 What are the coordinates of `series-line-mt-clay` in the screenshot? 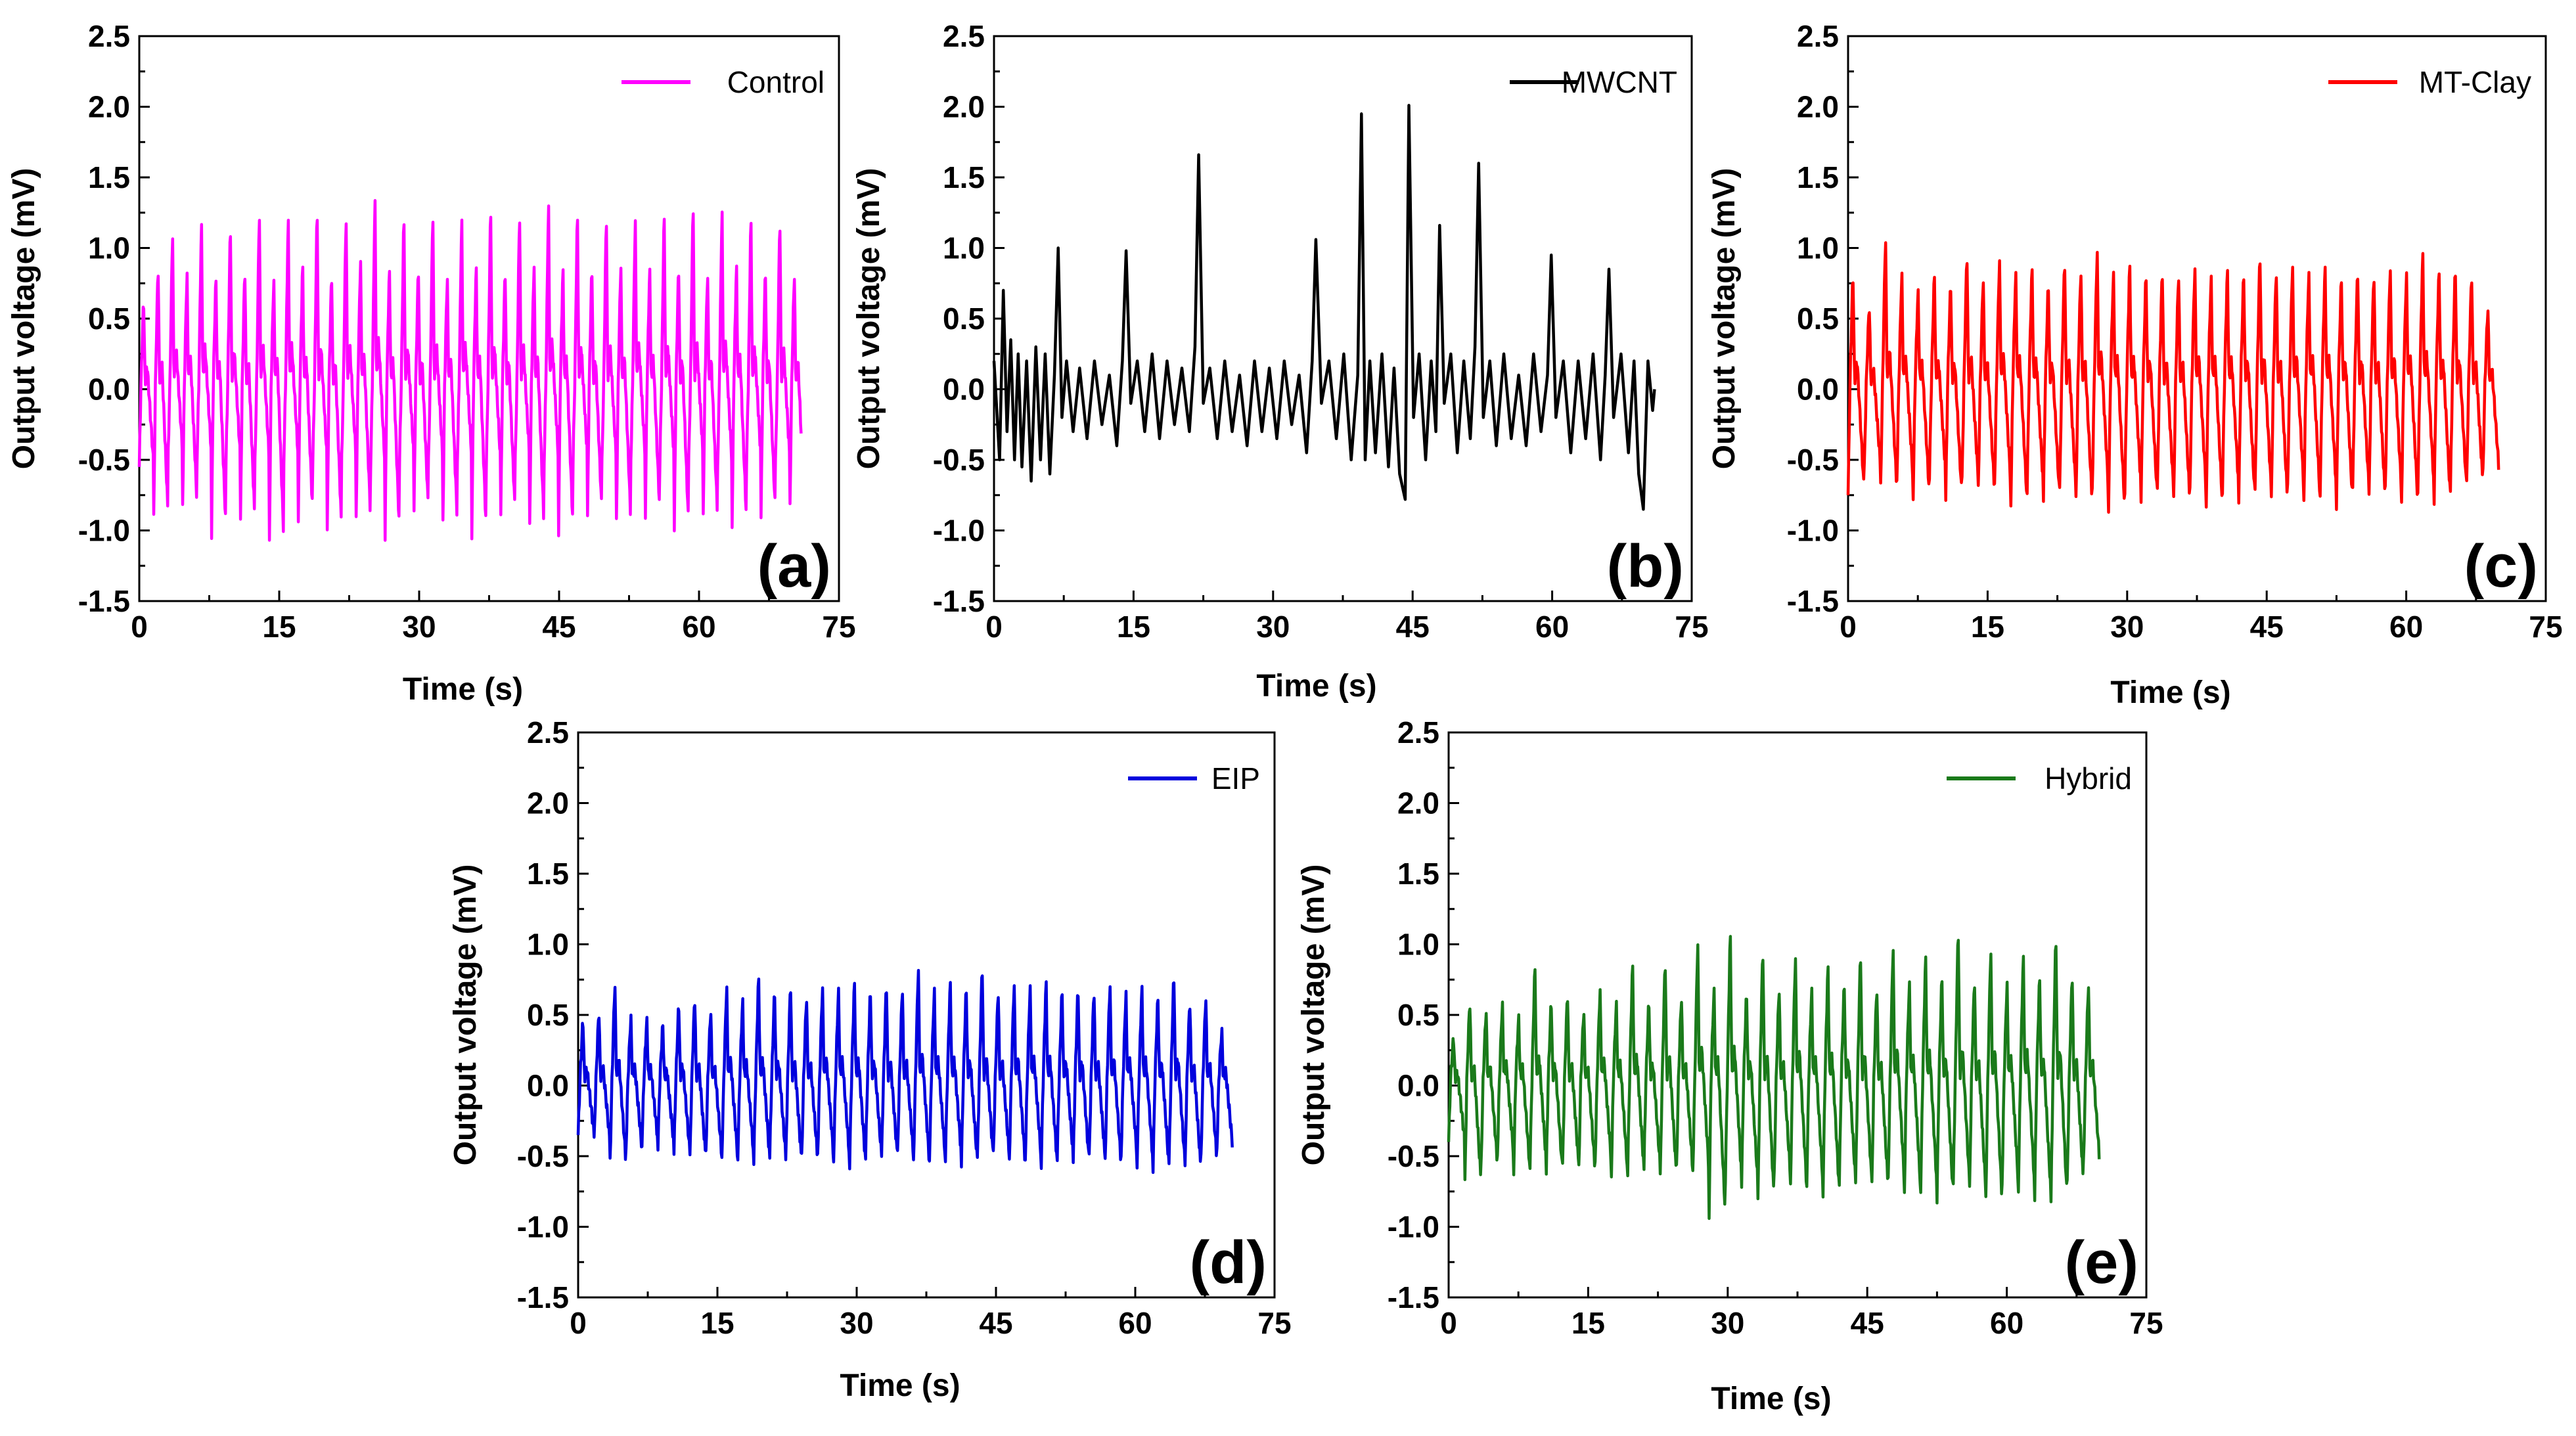 It's located at (2173, 377).